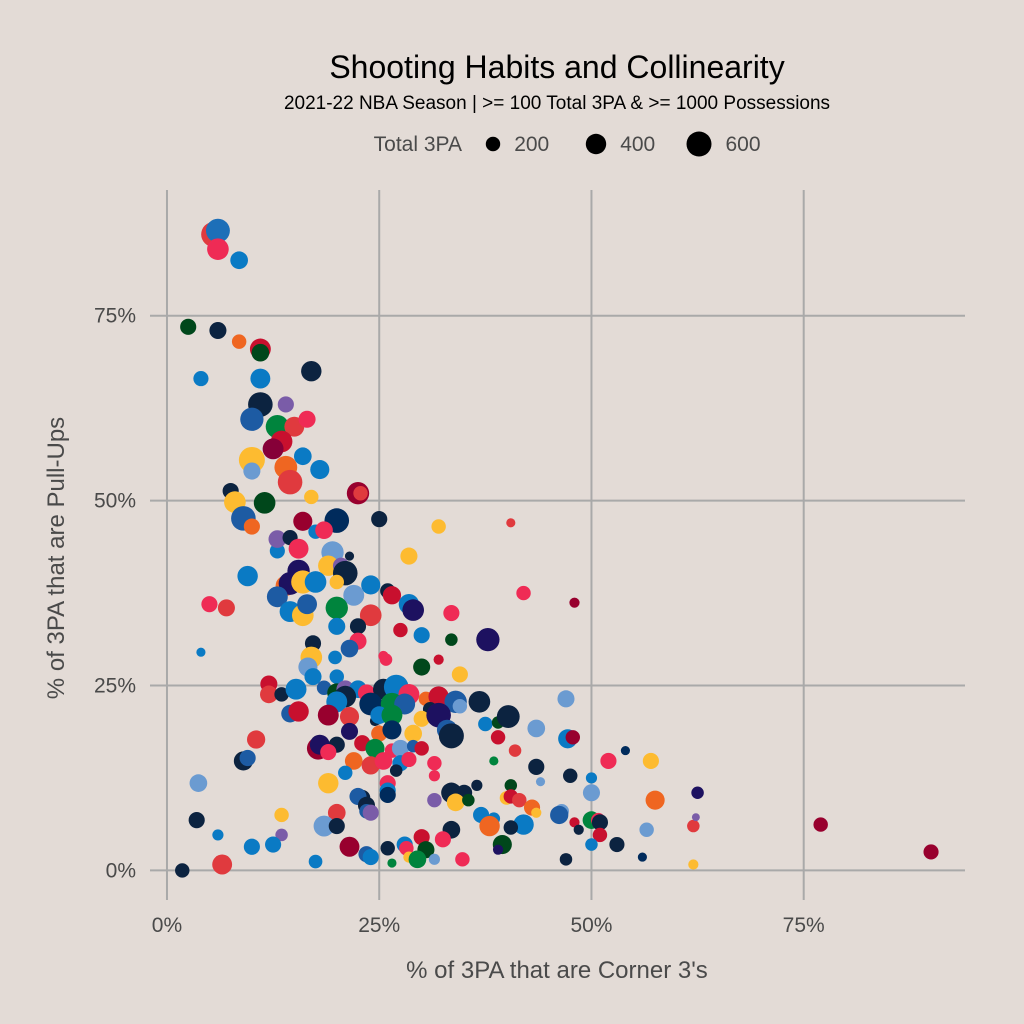 The image size is (1024, 1024). Describe the element at coordinates (531, 144) in the screenshot. I see `legend-size-label: 200` at that location.